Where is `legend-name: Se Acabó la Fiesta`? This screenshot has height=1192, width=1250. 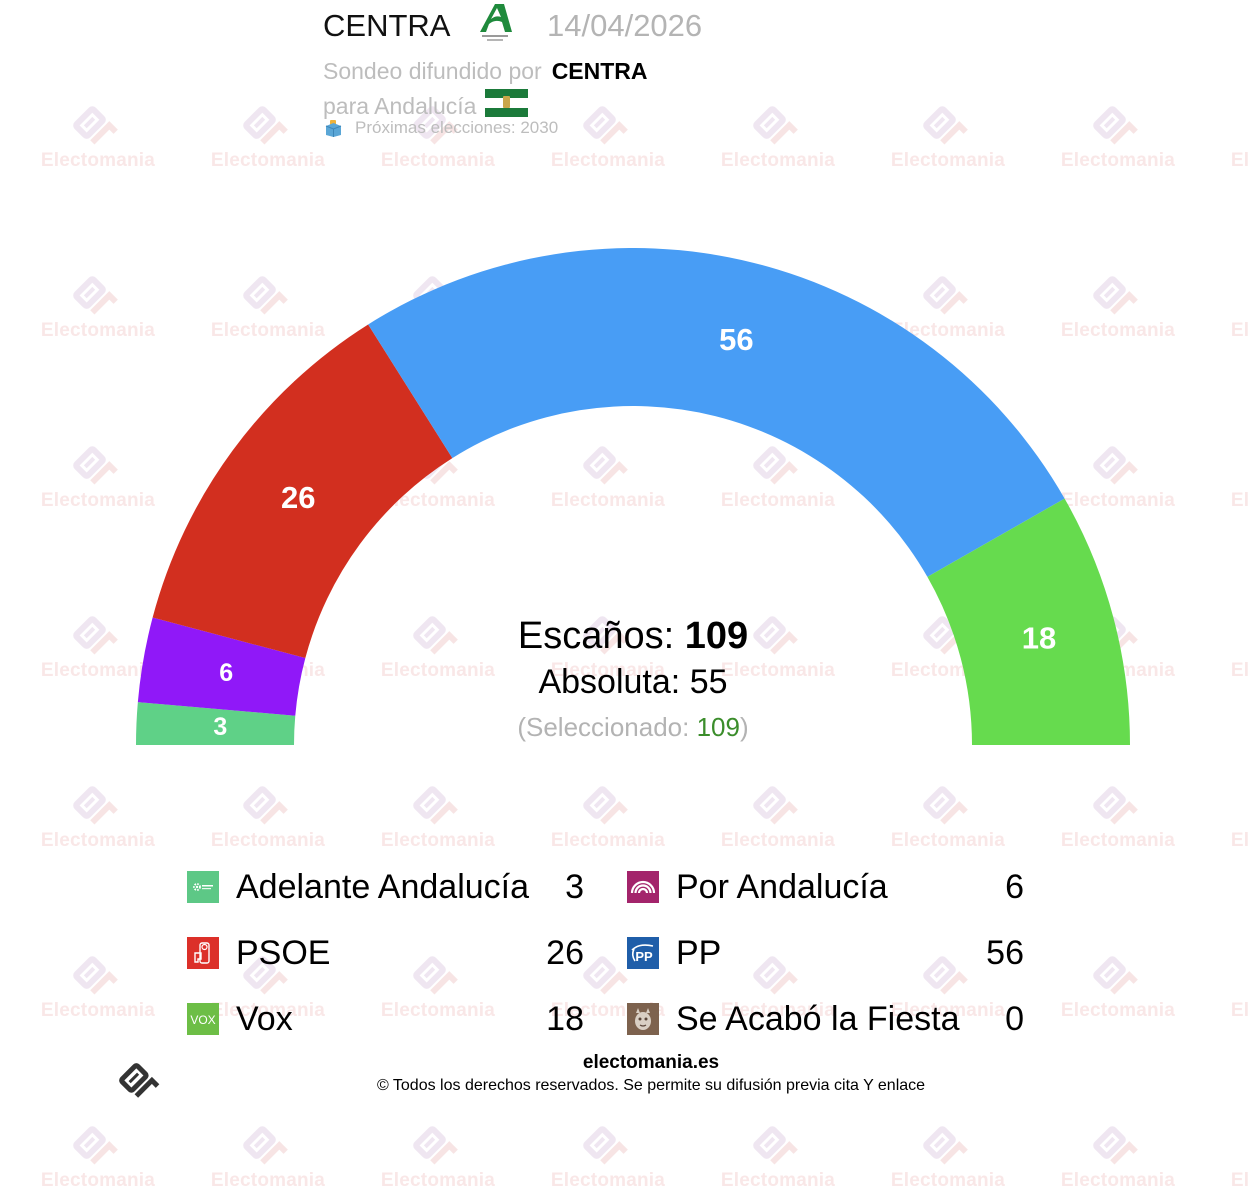 legend-name: Se Acabó la Fiesta is located at coordinates (818, 1019).